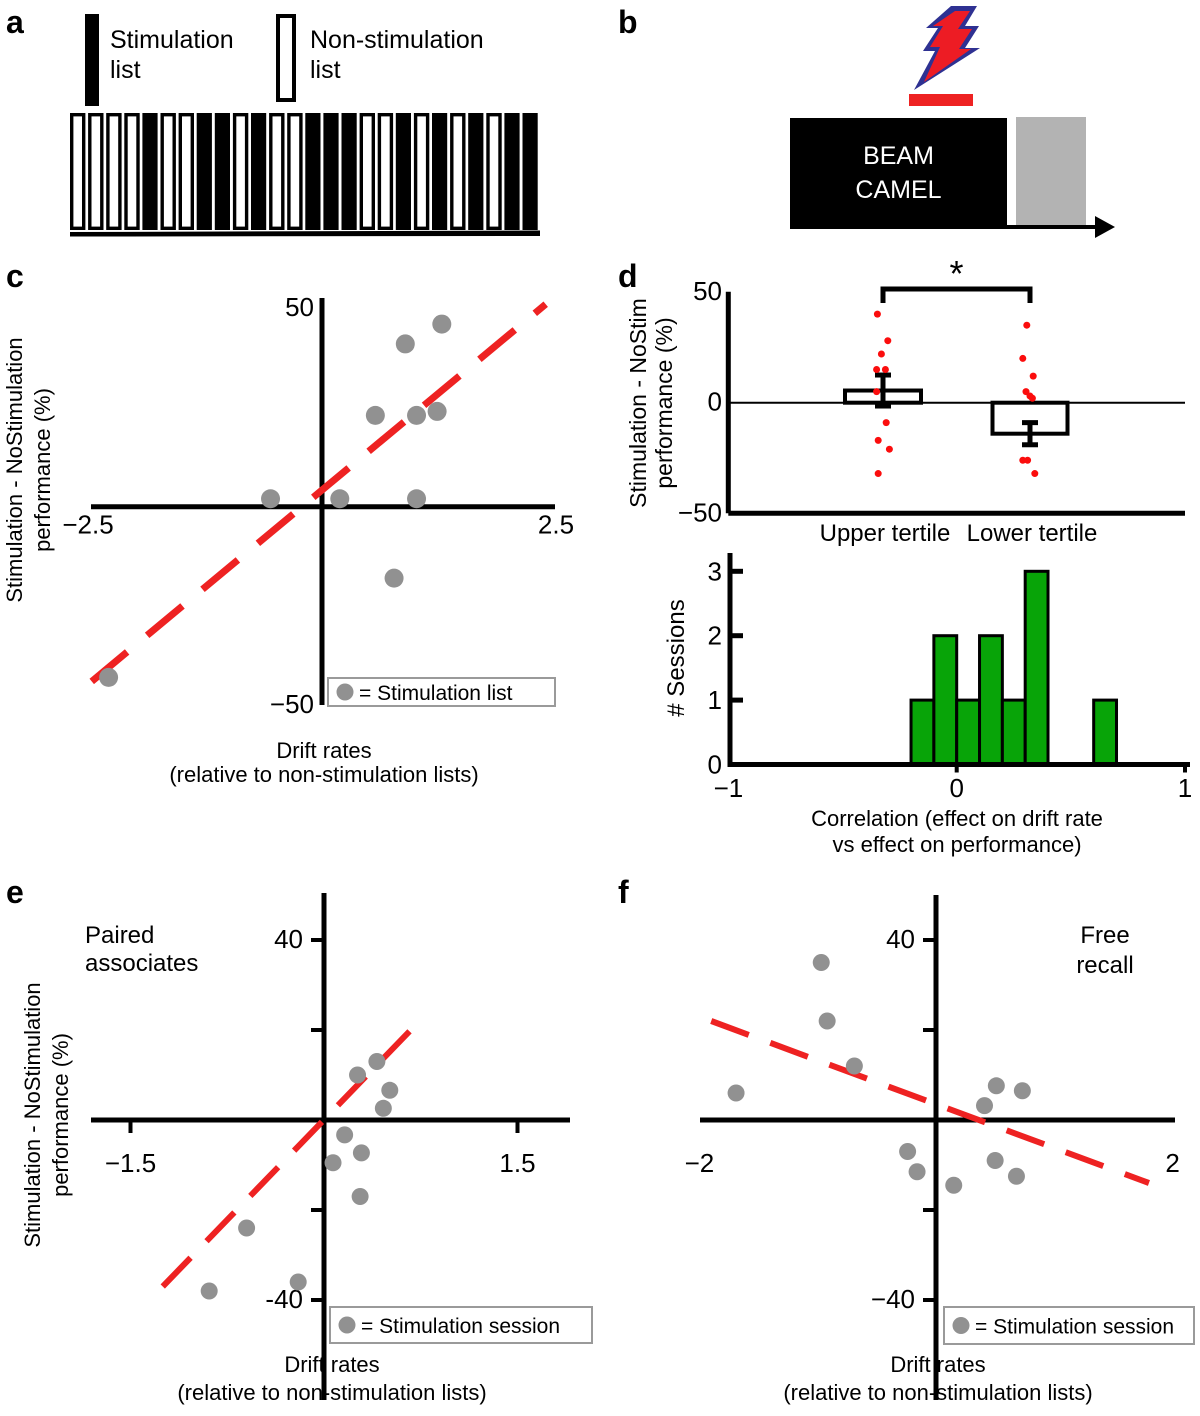  I want to click on annotation-line1: Free, so click(1104, 935).